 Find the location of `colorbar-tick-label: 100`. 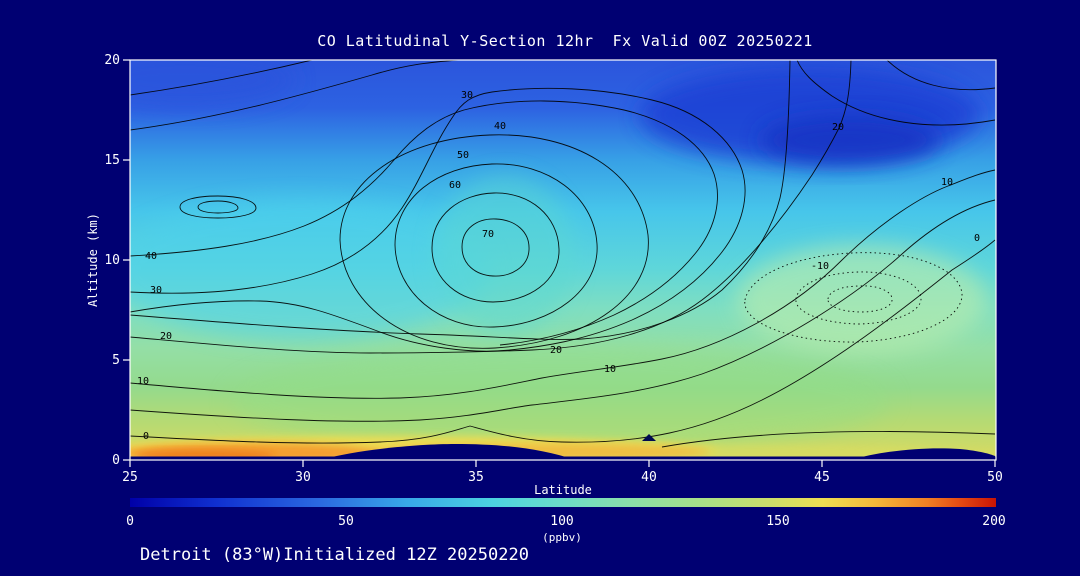

colorbar-tick-label: 100 is located at coordinates (561, 521).